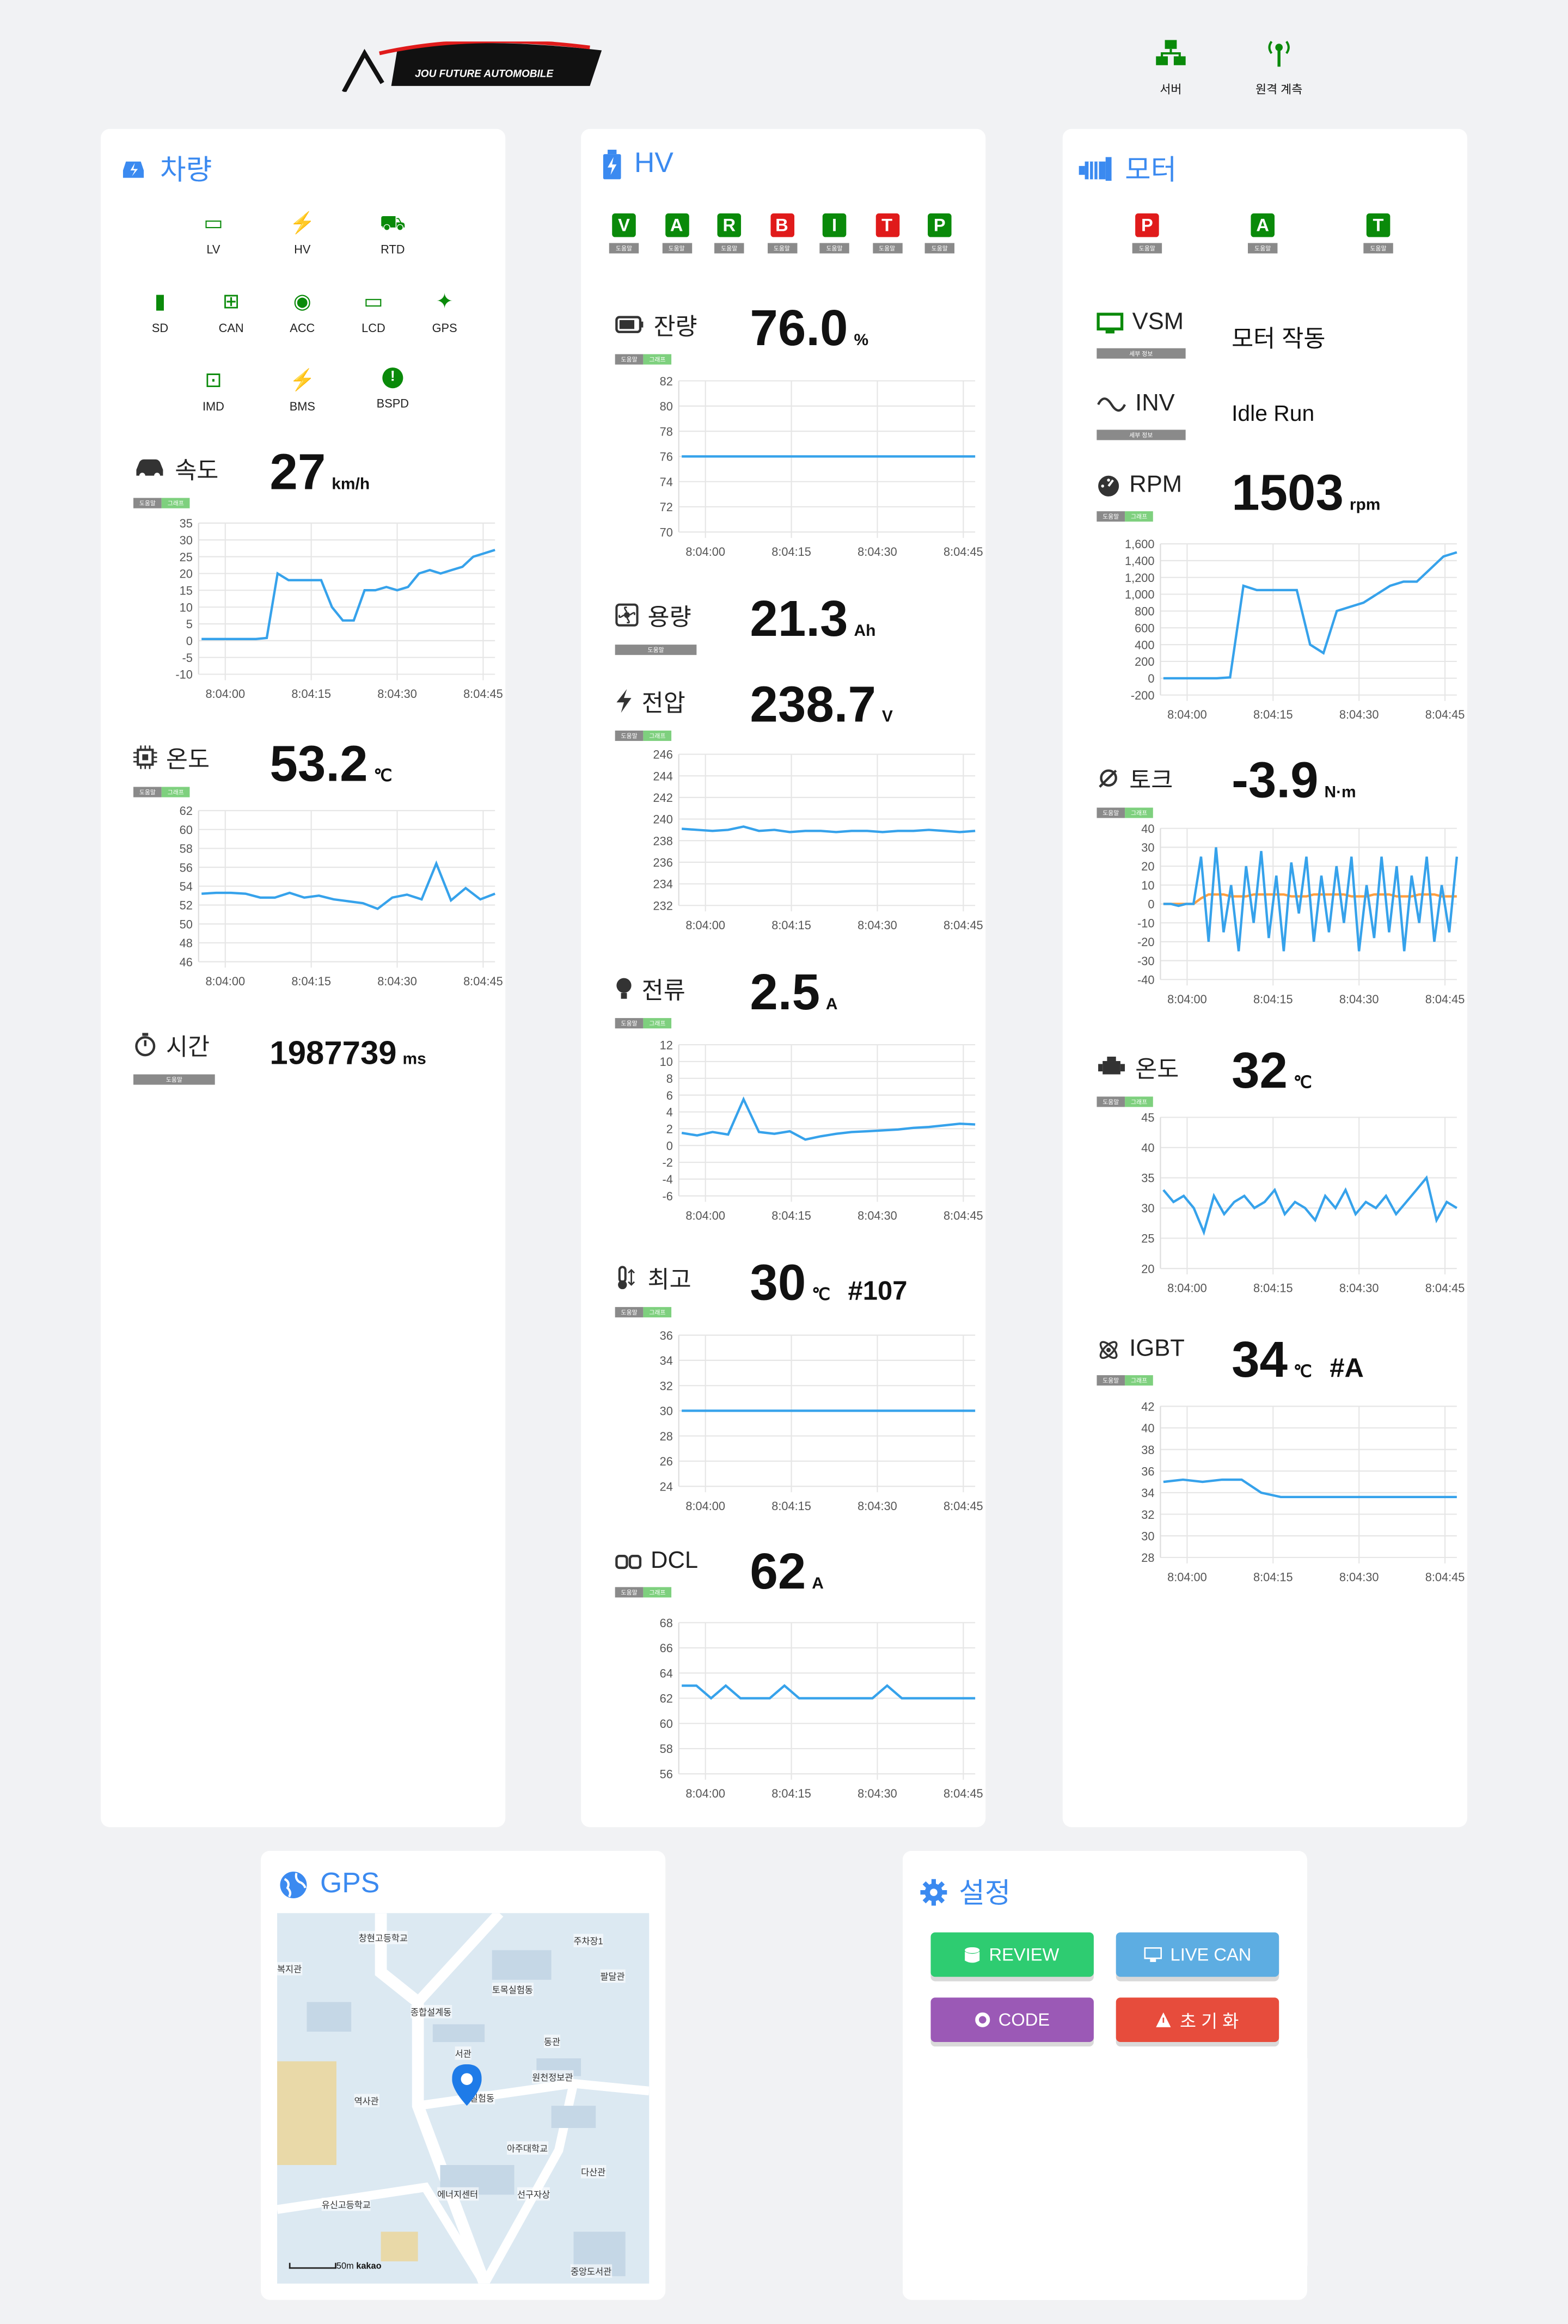 This screenshot has width=1568, height=2324. Describe the element at coordinates (1012, 1955) in the screenshot. I see `review-button: REVIEW` at that location.